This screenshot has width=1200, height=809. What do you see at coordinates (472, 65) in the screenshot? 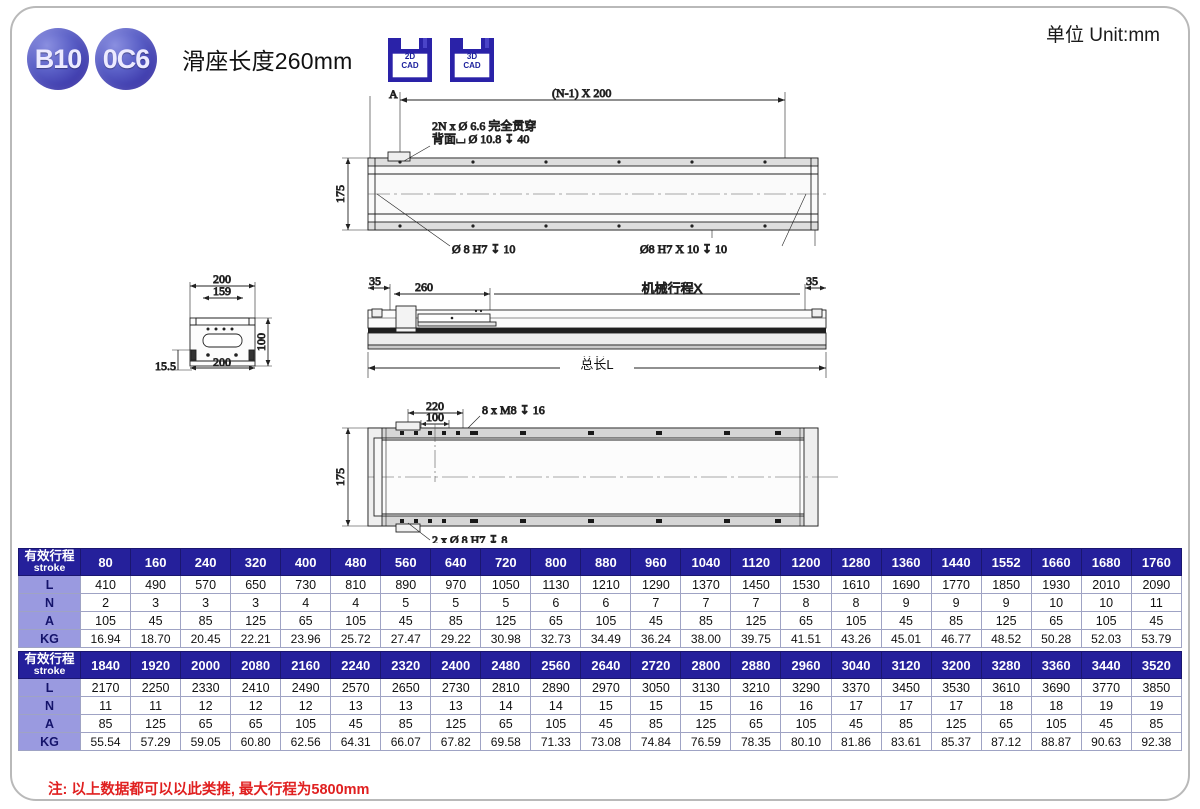
I see `cad-3d-label-line2: CAD` at bounding box center [472, 65].